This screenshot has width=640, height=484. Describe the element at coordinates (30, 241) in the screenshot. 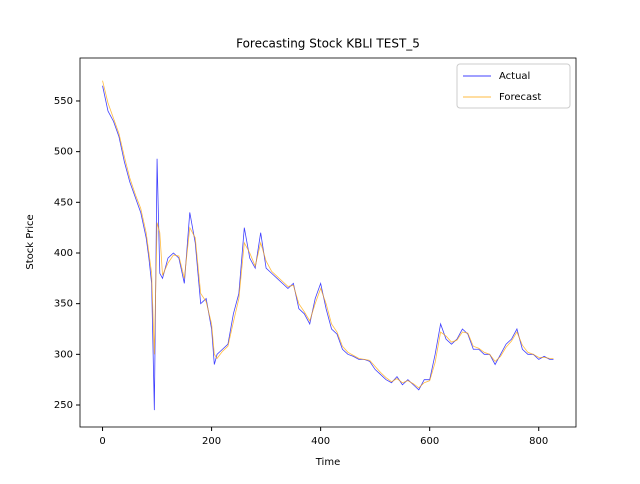

I see `y-axis-label: Stock Price` at that location.